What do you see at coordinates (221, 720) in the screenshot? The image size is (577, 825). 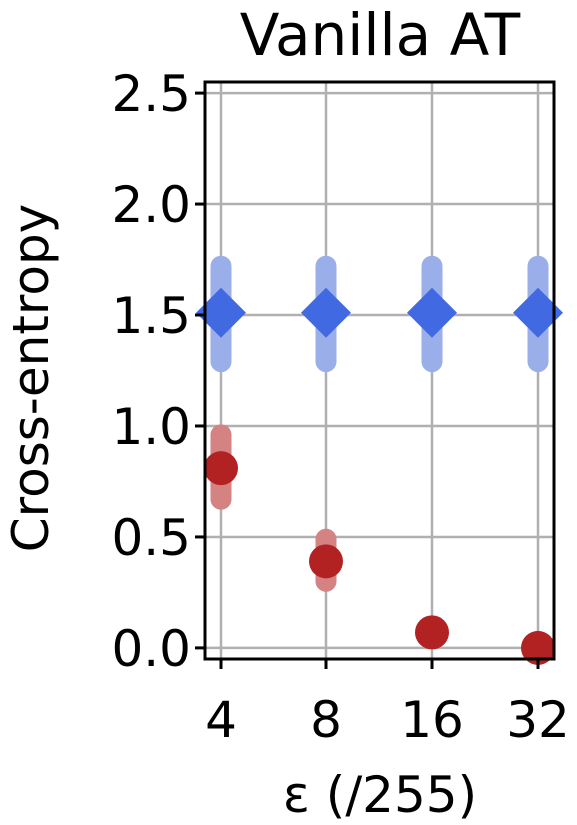 I see `x-tick-label: 4` at bounding box center [221, 720].